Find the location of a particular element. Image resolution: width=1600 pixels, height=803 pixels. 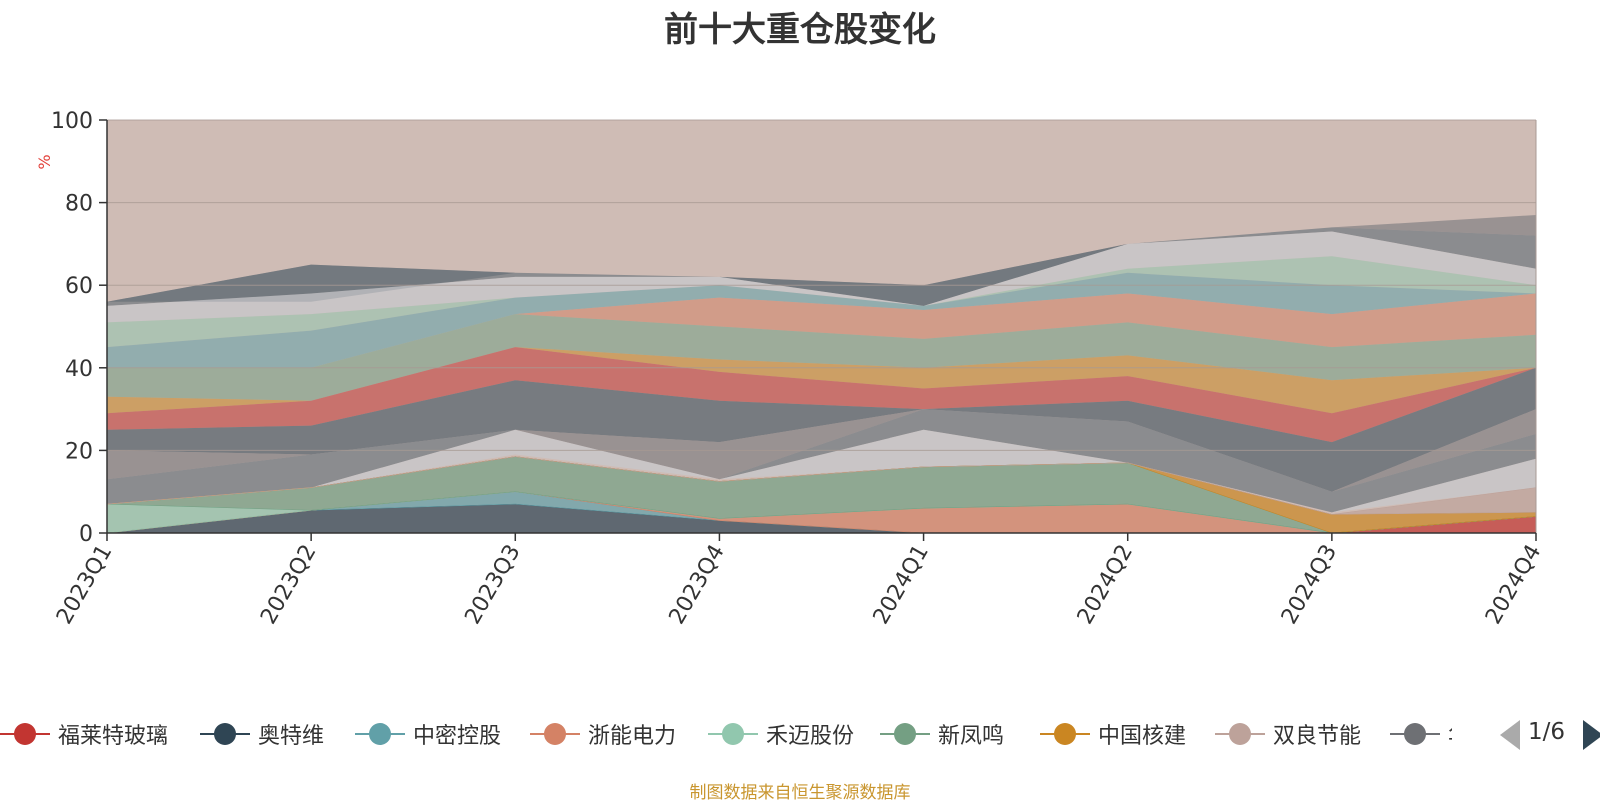

legend-item: 中国核建 is located at coordinates (1113, 734).